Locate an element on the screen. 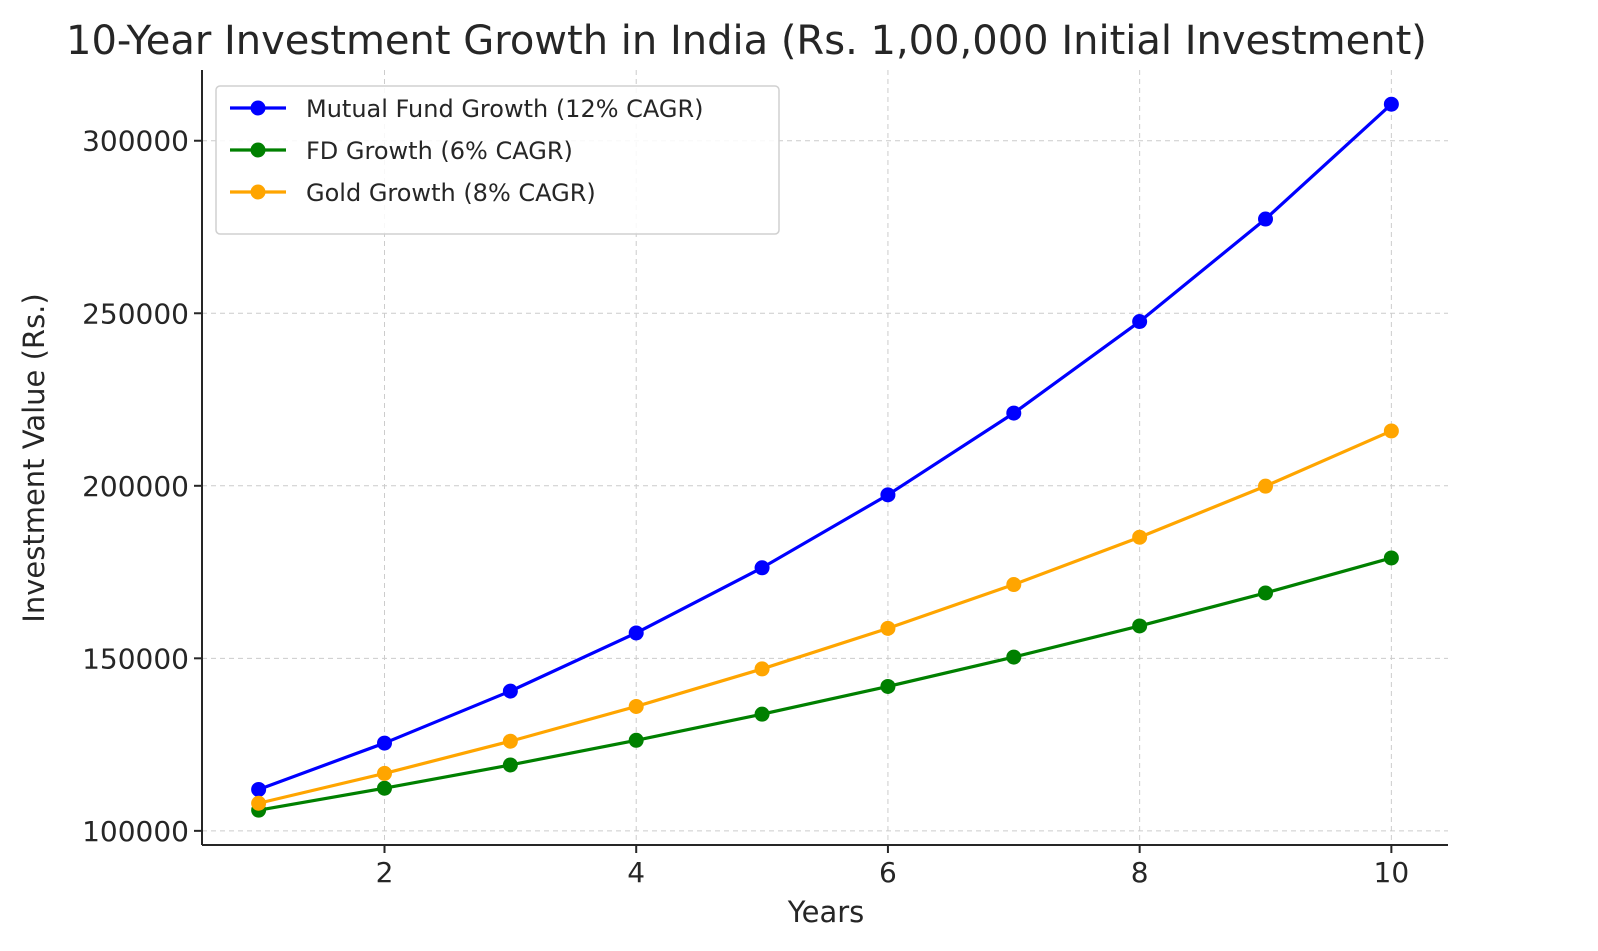  legend-label: Gold Growth (8% CAGR) is located at coordinates (451, 193).